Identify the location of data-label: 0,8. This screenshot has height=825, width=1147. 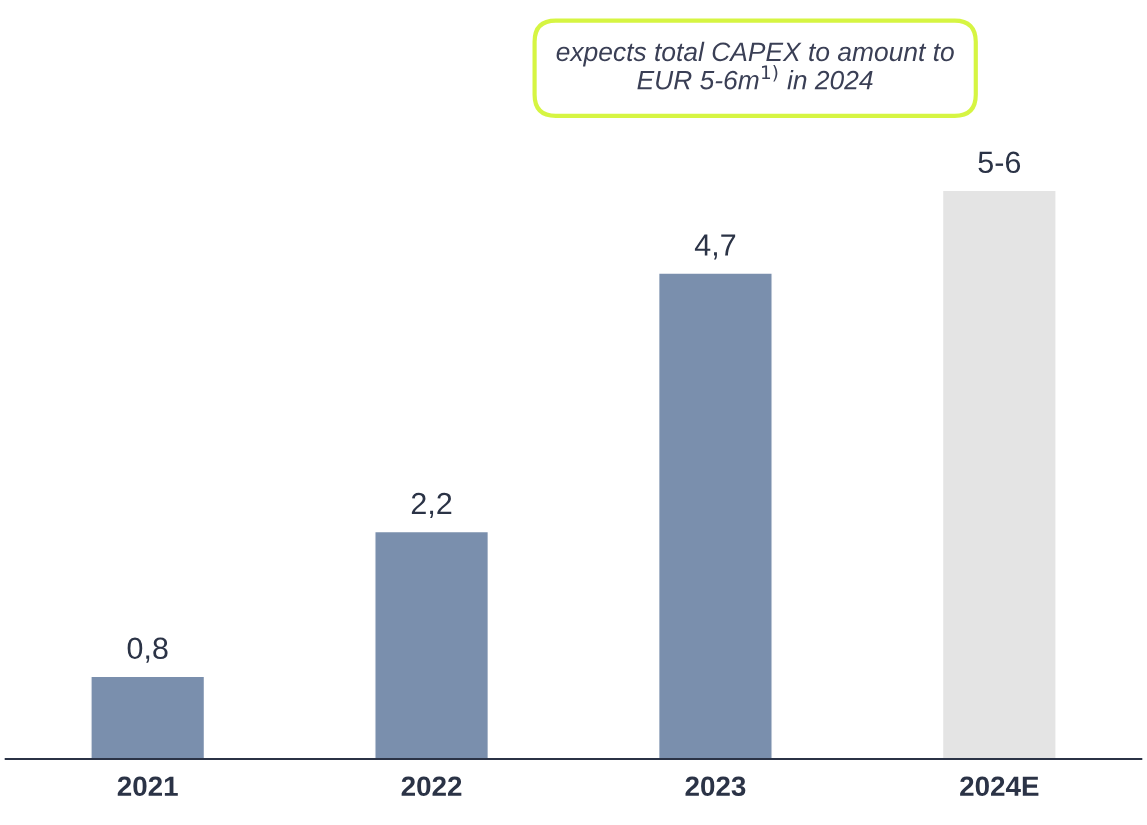
(147, 650).